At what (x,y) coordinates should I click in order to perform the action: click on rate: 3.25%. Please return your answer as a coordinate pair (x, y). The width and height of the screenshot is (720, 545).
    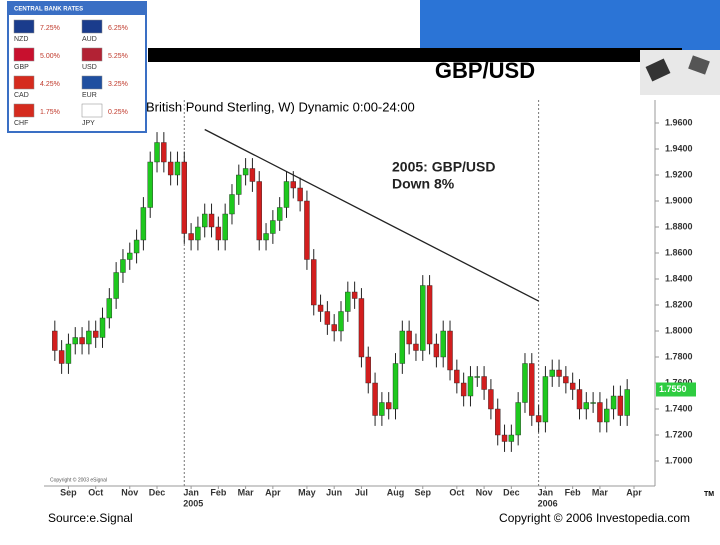
    Looking at the image, I should click on (118, 84).